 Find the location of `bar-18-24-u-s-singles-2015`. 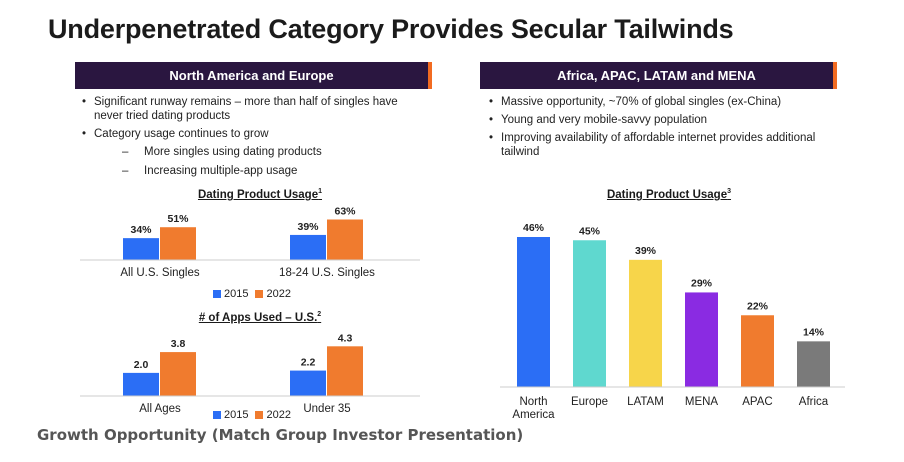

bar-18-24-u-s-singles-2015 is located at coordinates (308, 247).